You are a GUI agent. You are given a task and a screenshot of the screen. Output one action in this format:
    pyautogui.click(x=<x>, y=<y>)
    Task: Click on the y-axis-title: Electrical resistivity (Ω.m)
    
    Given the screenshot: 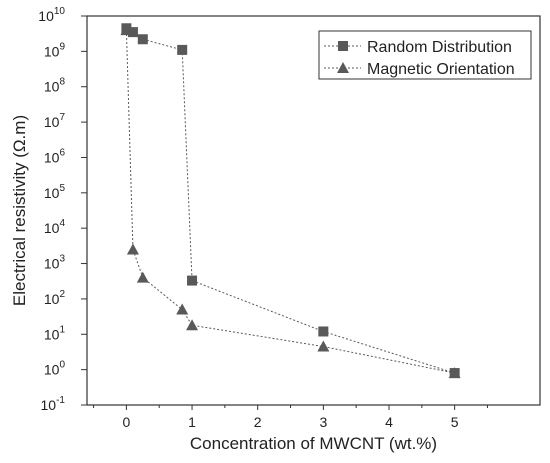 What is the action you would take?
    pyautogui.click(x=19, y=210)
    